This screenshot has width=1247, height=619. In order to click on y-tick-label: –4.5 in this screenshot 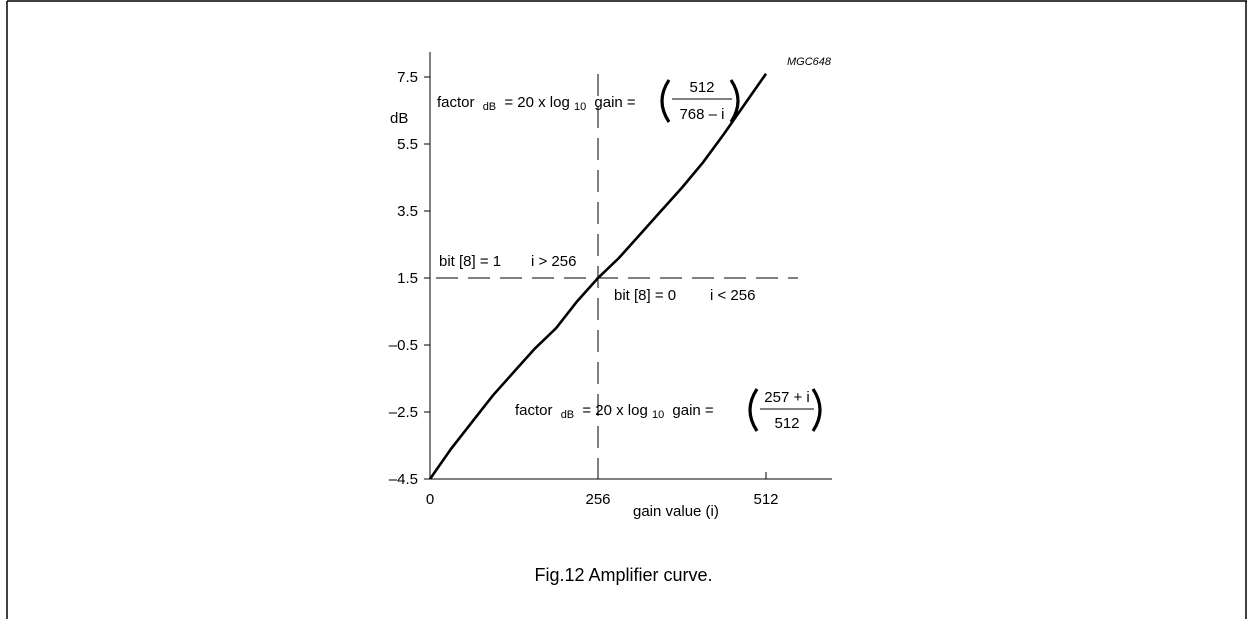, I will do `click(403, 479)`.